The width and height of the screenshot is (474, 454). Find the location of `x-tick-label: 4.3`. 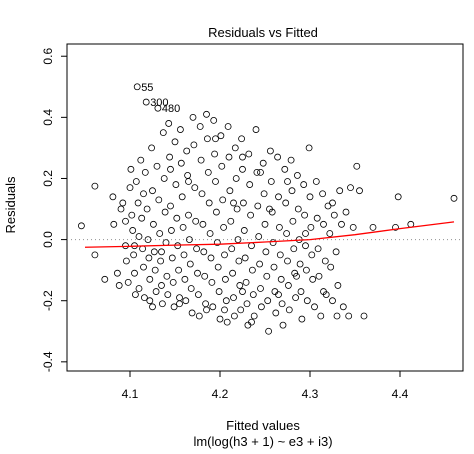

x-tick-label: 4.3 is located at coordinates (310, 394).